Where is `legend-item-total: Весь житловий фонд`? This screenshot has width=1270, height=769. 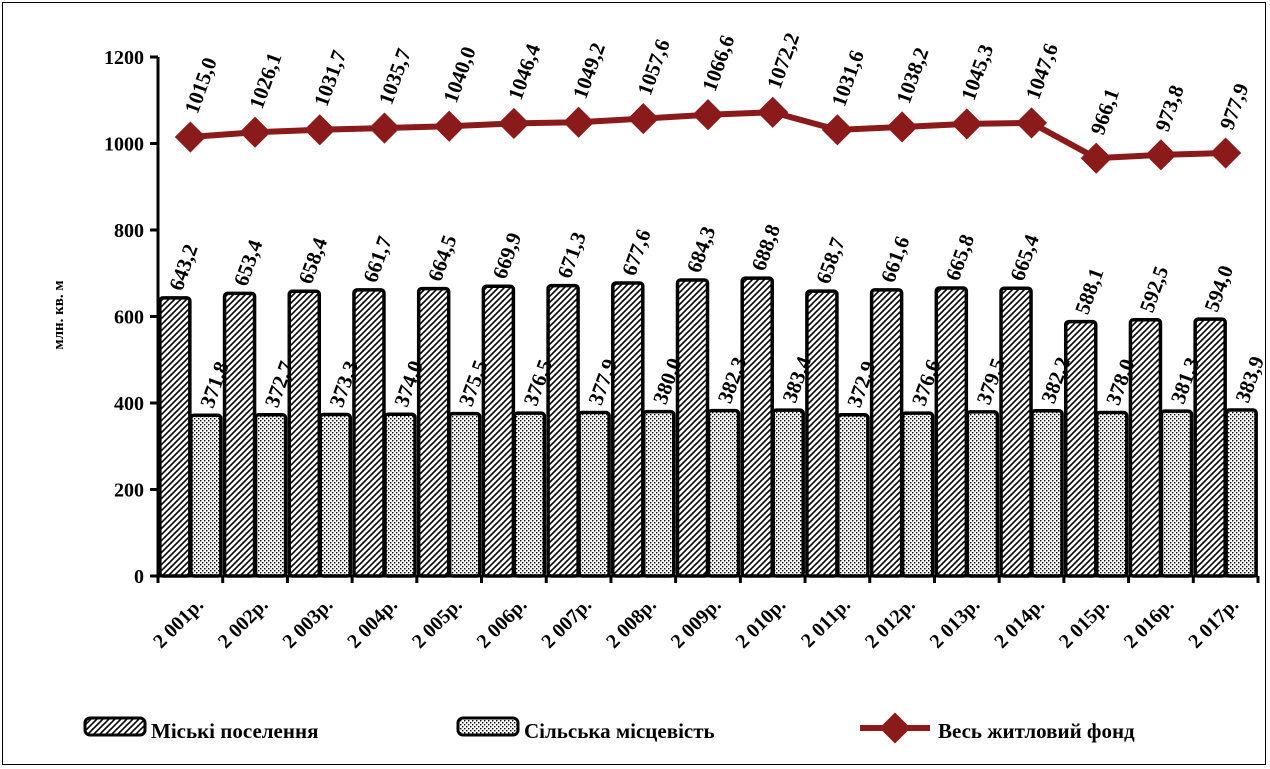
legend-item-total: Весь житловий фонд is located at coordinates (997, 728).